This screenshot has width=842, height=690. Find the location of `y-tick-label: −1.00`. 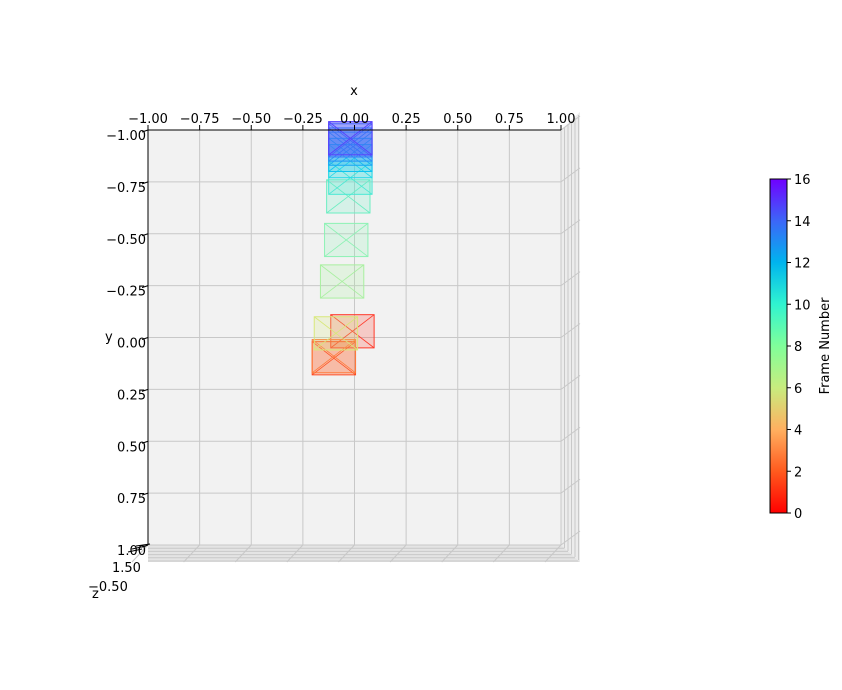

y-tick-label: −1.00 is located at coordinates (126, 136).